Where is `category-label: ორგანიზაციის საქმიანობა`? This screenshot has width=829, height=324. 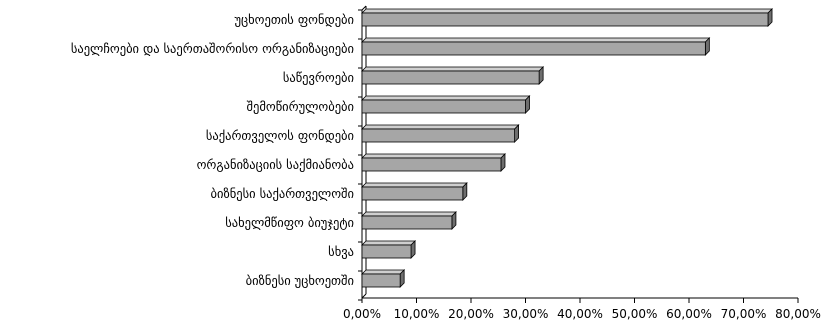
category-label: ორგანიზაციის საქმიანობა is located at coordinates (275, 164).